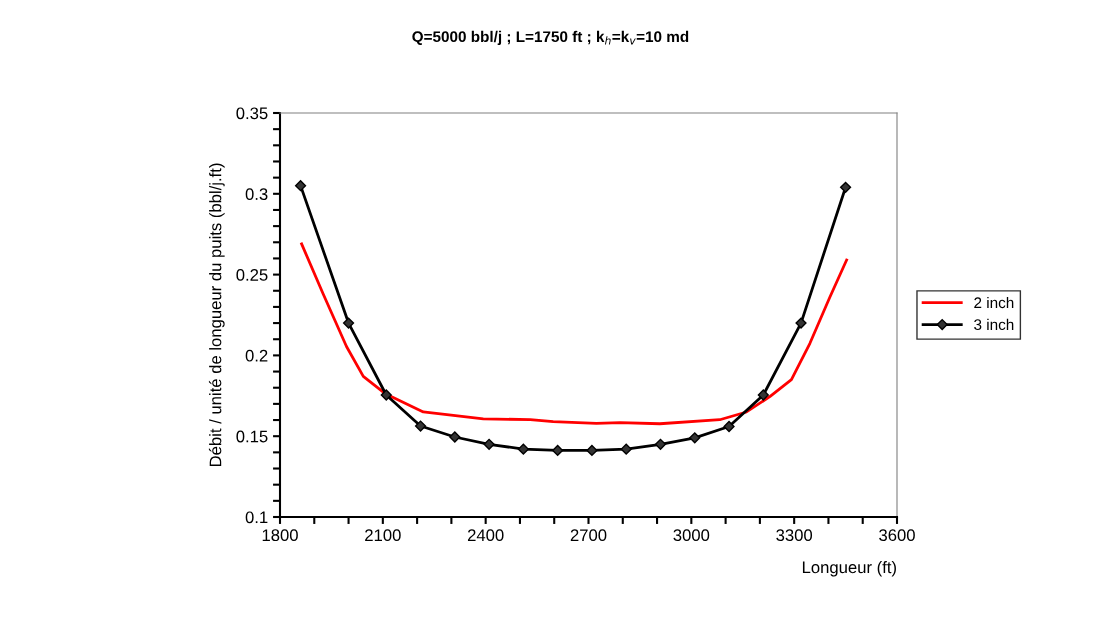  What do you see at coordinates (588, 535) in the screenshot?
I see `x-tick-label: 2700` at bounding box center [588, 535].